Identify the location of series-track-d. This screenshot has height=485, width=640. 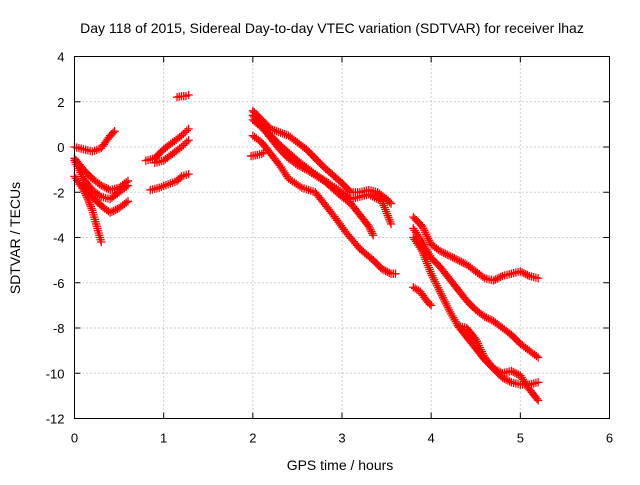
(88, 209).